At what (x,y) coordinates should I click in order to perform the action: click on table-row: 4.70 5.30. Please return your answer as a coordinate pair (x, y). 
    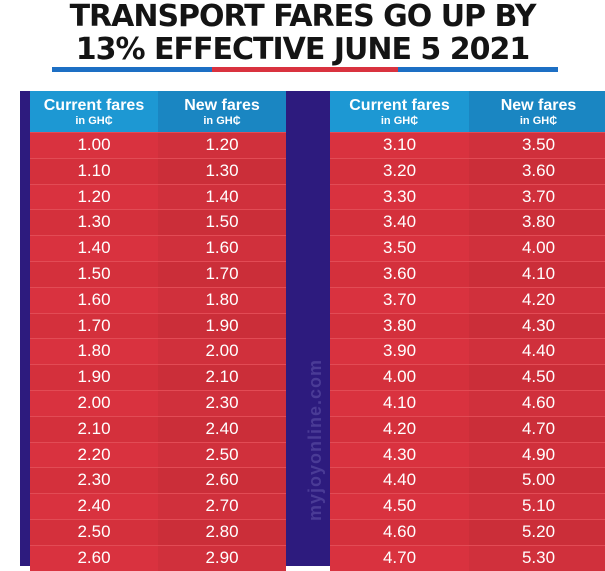
    Looking at the image, I should click on (467, 557).